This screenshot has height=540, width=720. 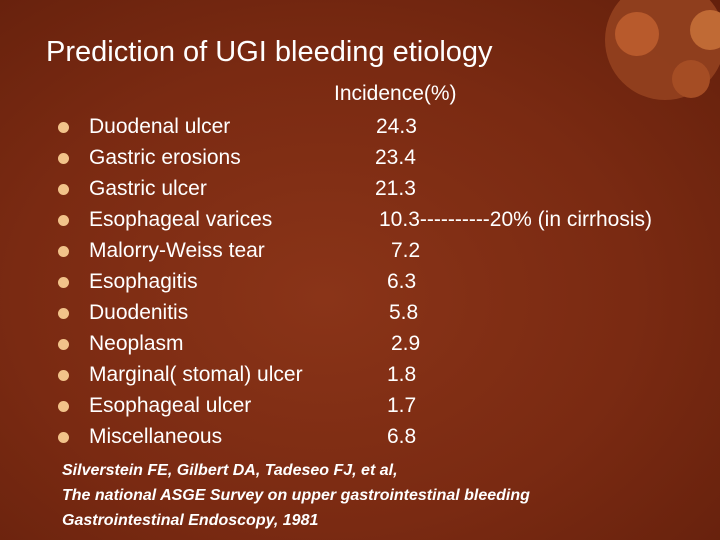 What do you see at coordinates (395, 188) in the screenshot?
I see `incidence-value: 21.3` at bounding box center [395, 188].